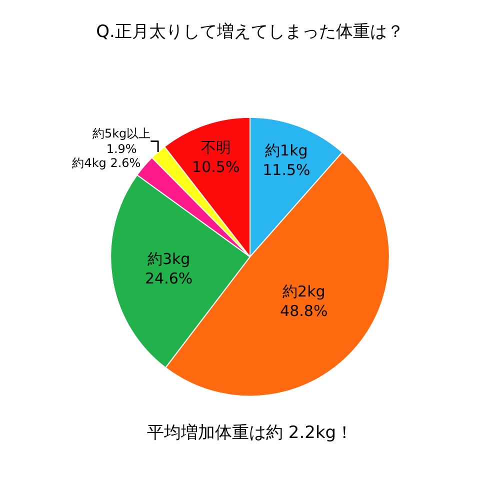 The image size is (500, 500). I want to click on slice-label: 約3kg, so click(168, 259).